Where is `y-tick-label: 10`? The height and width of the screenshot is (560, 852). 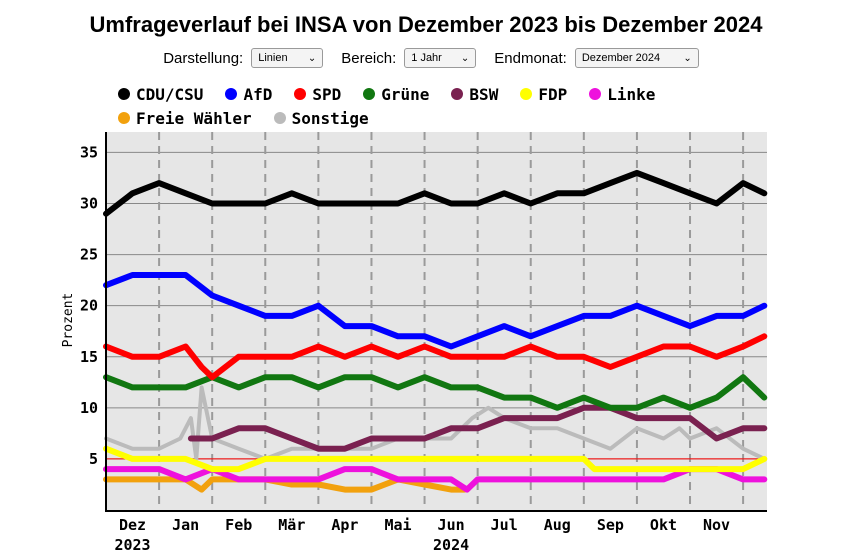 y-tick-label: 10 is located at coordinates (89, 408).